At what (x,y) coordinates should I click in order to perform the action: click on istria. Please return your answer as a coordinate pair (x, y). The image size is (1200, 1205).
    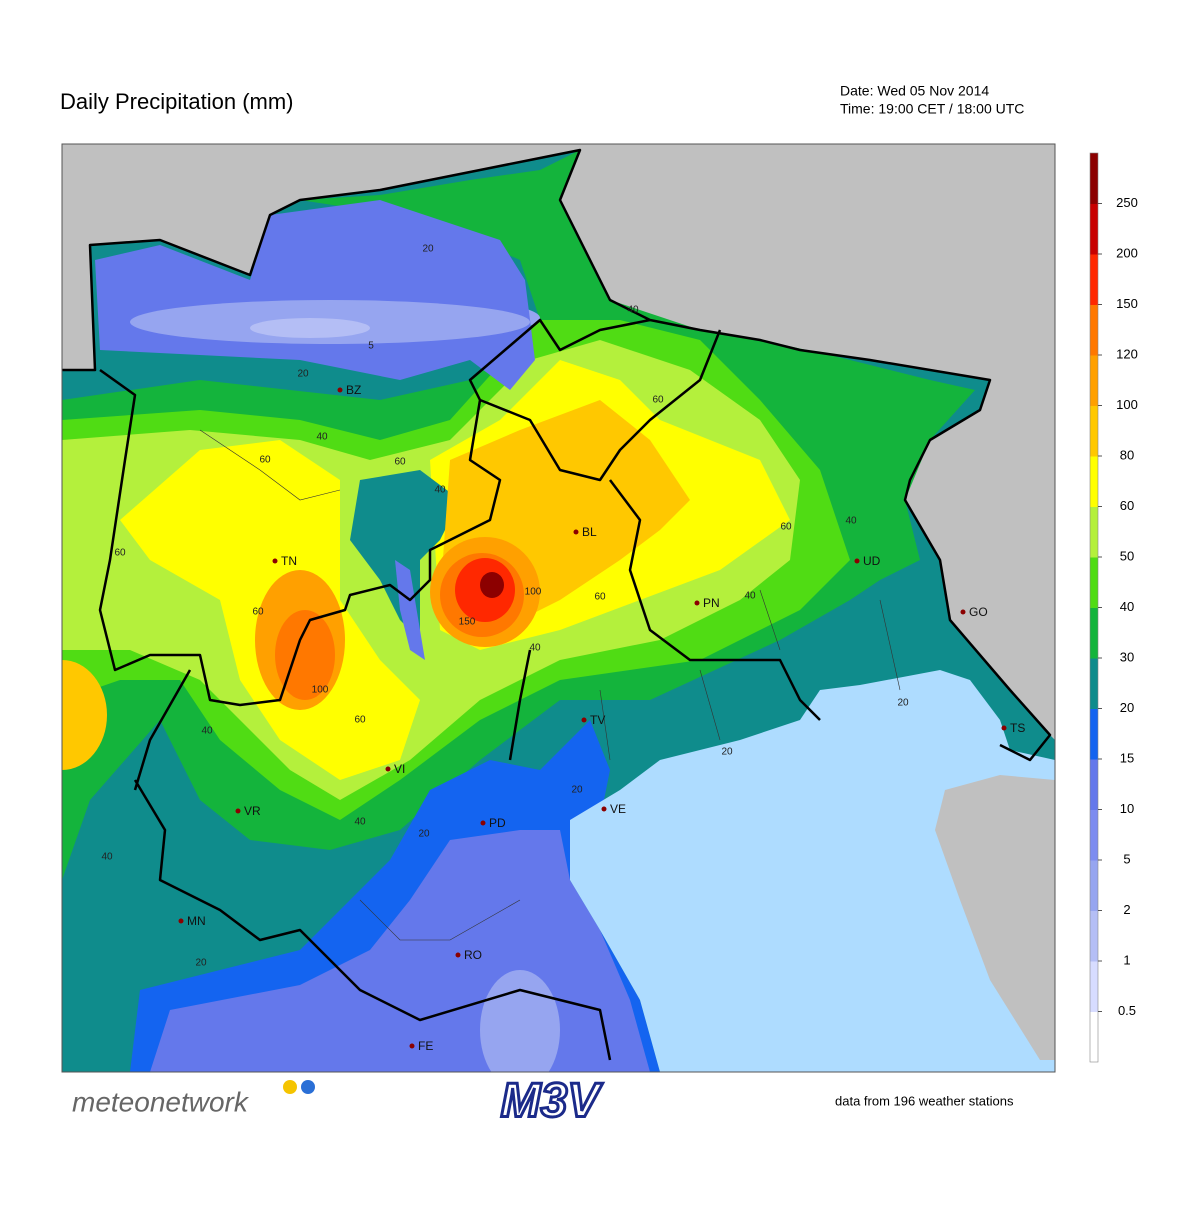
    Looking at the image, I should click on (995, 917).